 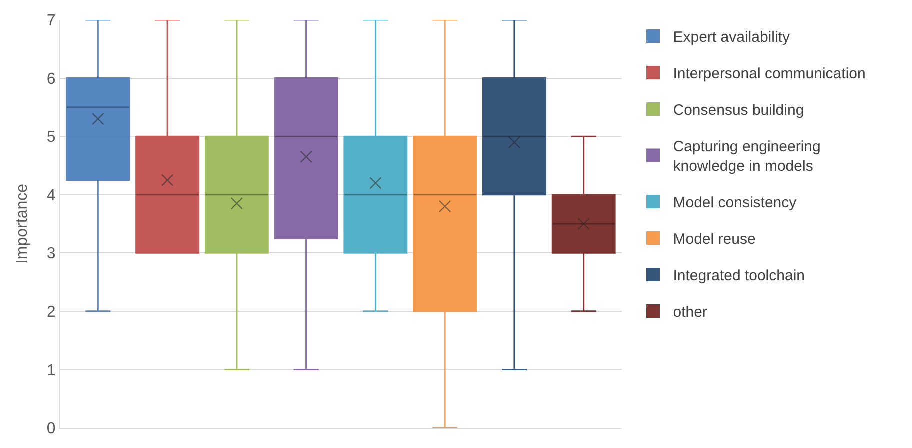 What do you see at coordinates (731, 37) in the screenshot?
I see `legend-label: Expert availability` at bounding box center [731, 37].